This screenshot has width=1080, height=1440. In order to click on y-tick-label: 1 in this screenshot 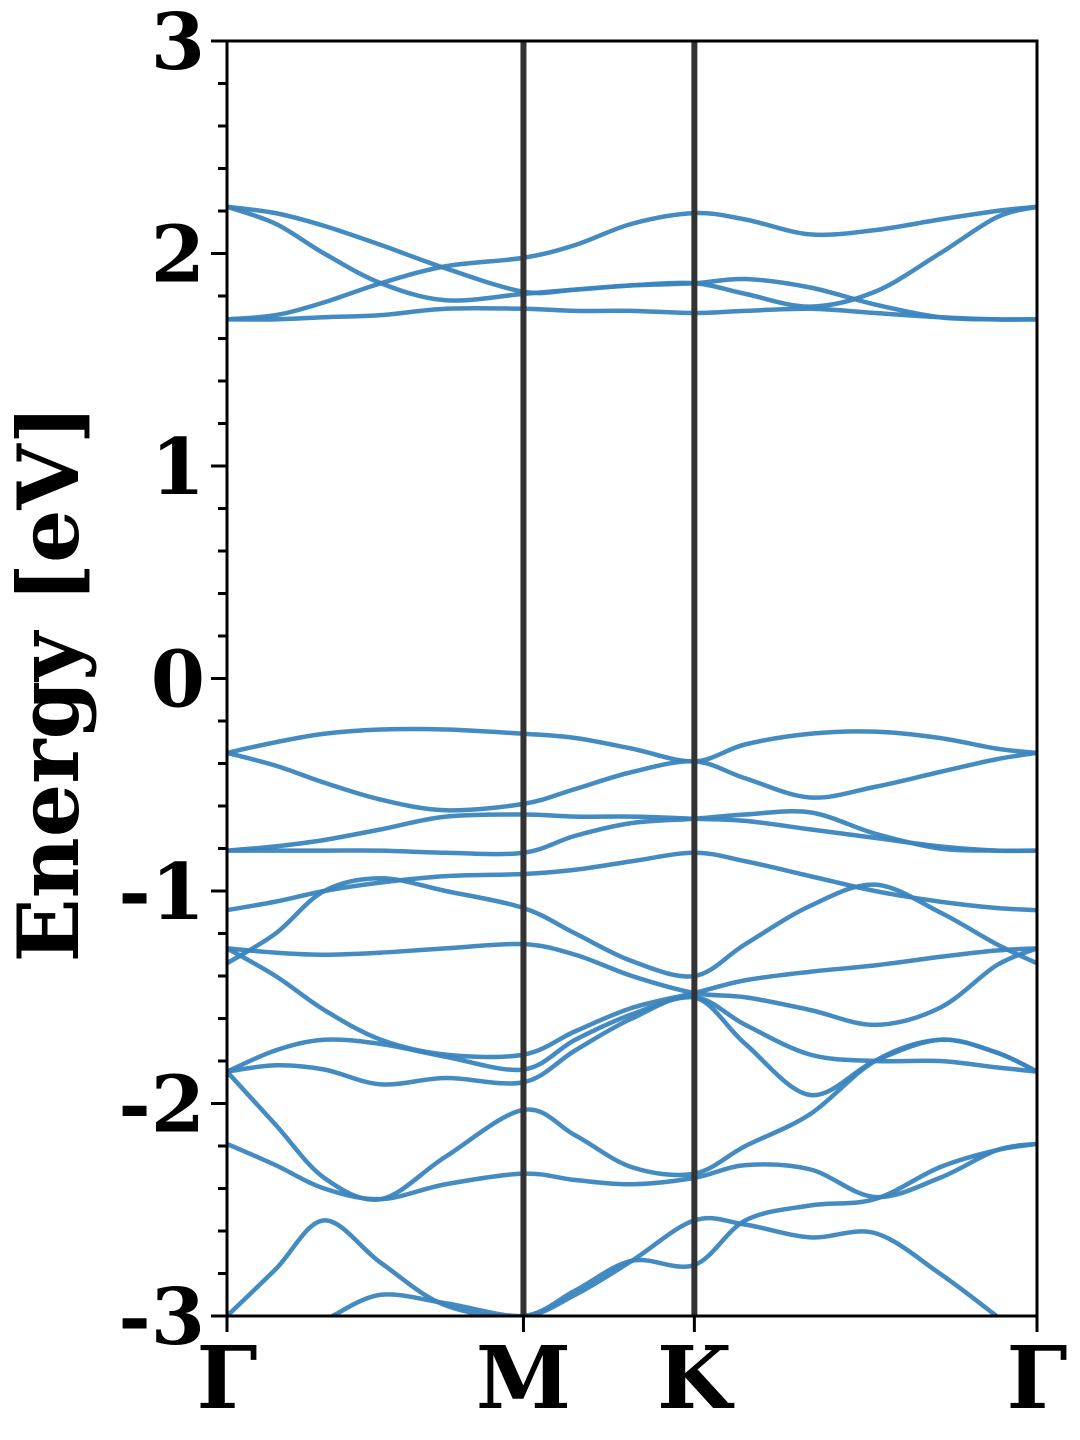, I will do `click(178, 467)`.